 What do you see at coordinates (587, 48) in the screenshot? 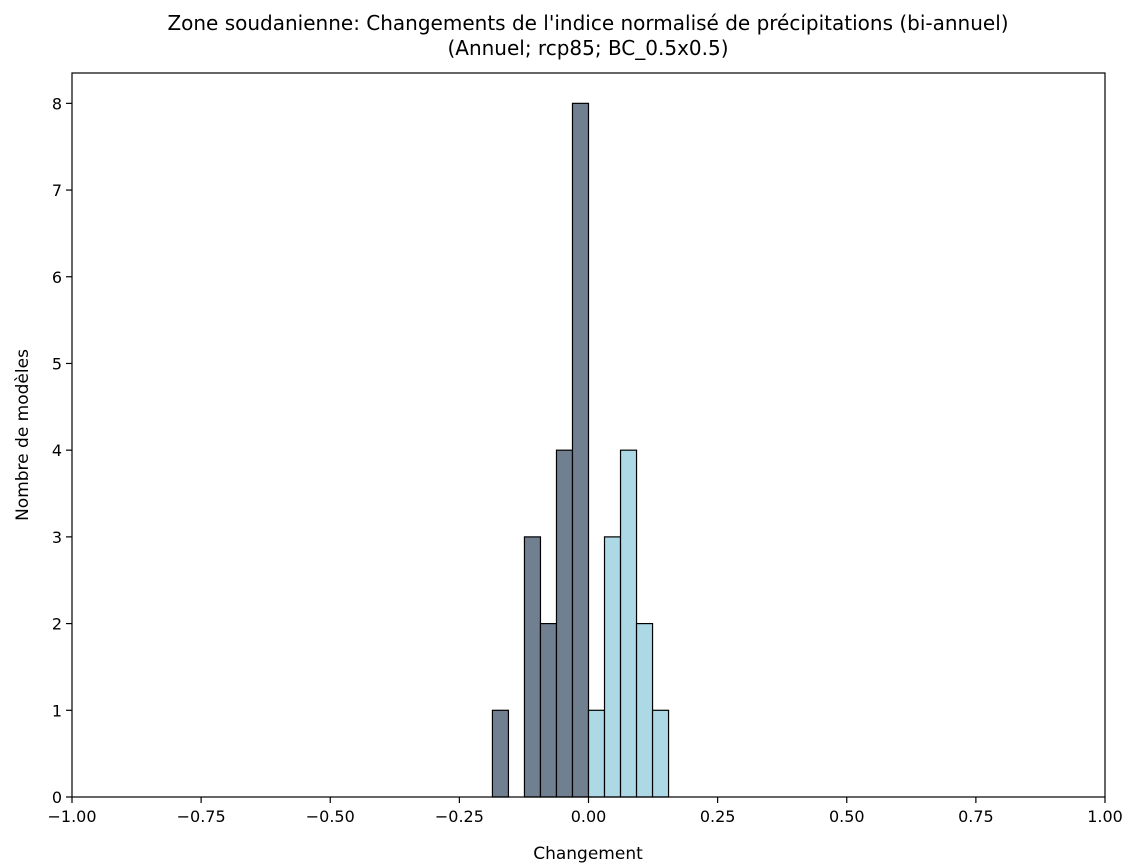
I see `chart-subtitle: (Annuel; rcp85; BC_0.5x0.5)` at bounding box center [587, 48].